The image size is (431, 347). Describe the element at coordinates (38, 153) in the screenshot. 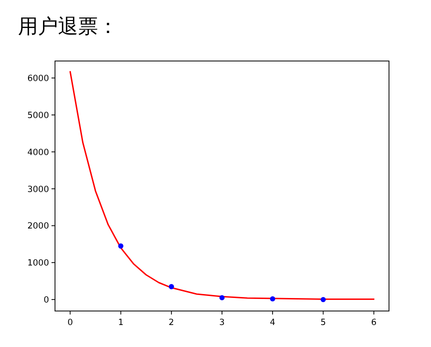

I see `y-tick-label: 4000` at that location.